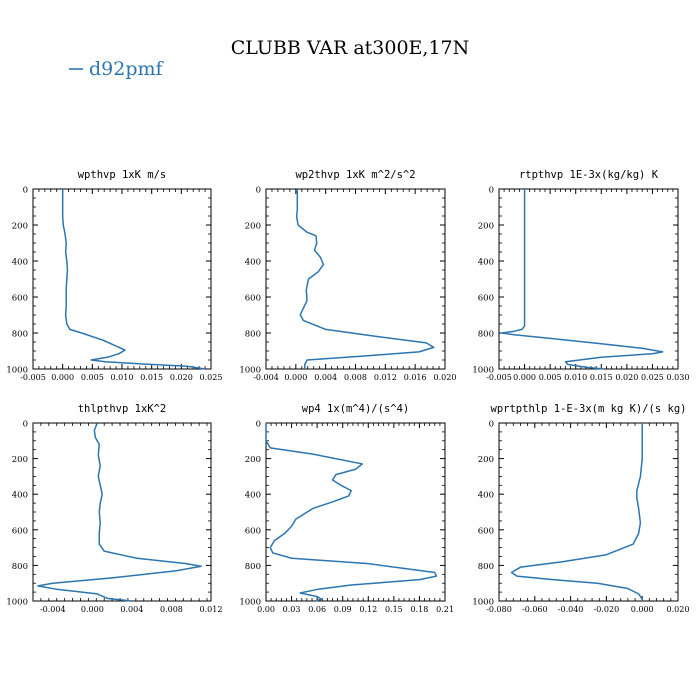  Describe the element at coordinates (355, 175) in the screenshot. I see `panel-title: wp2thvp 1xK m^2/s^2` at that location.